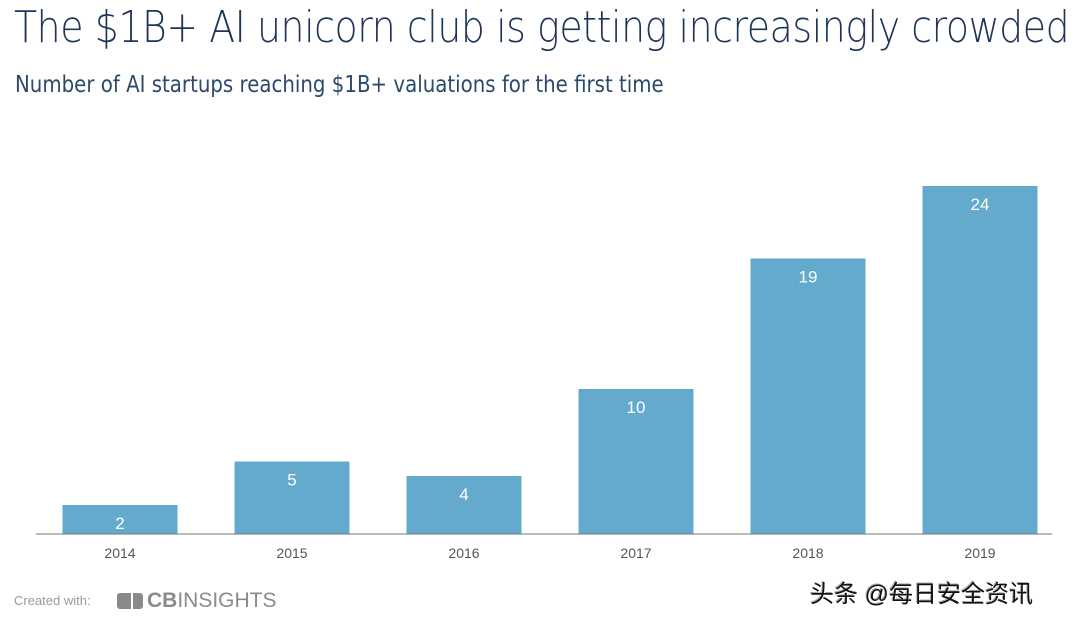 Image resolution: width=1080 pixels, height=619 pixels. I want to click on bar-2018, so click(808, 396).